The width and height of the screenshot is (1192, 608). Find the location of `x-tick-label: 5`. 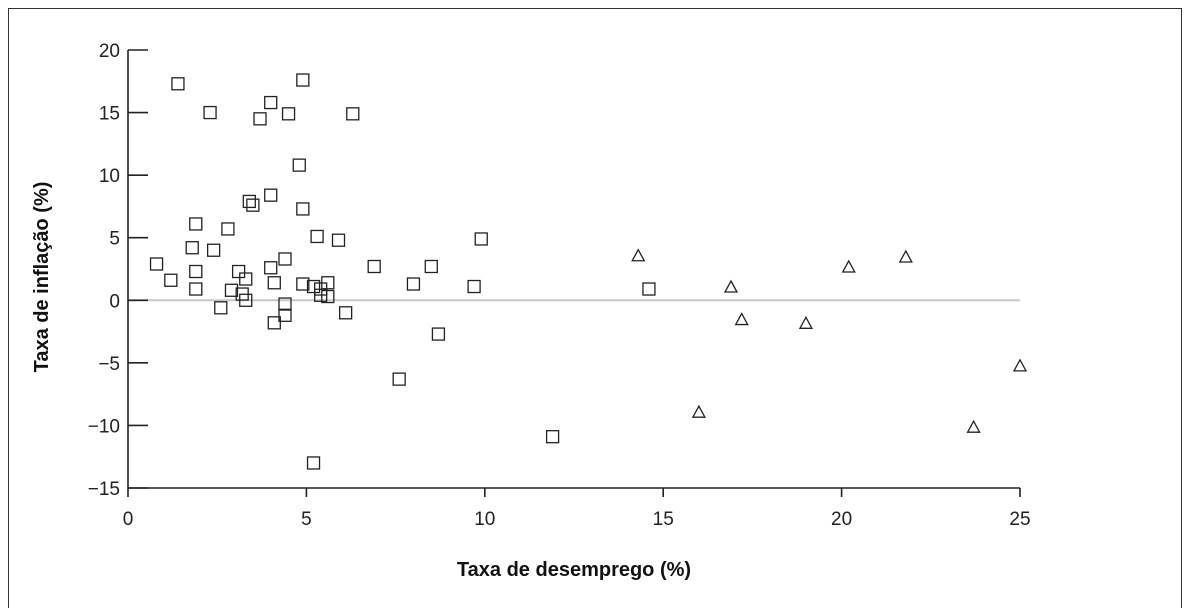

x-tick-label: 5 is located at coordinates (306, 519).